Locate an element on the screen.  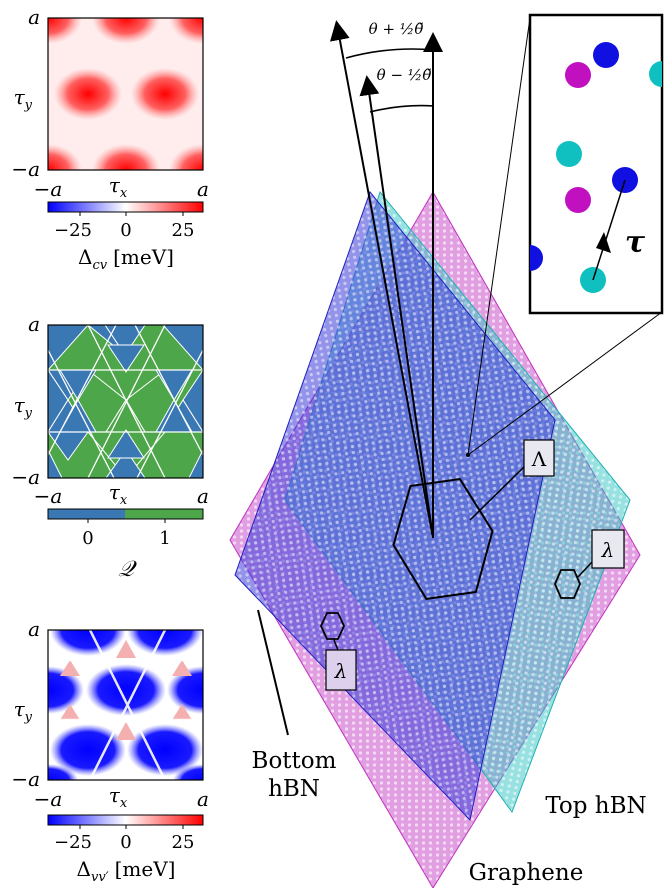
panel-q: a −a τy −a a τx 0 1 𝒬 is located at coordinates (110, 447).